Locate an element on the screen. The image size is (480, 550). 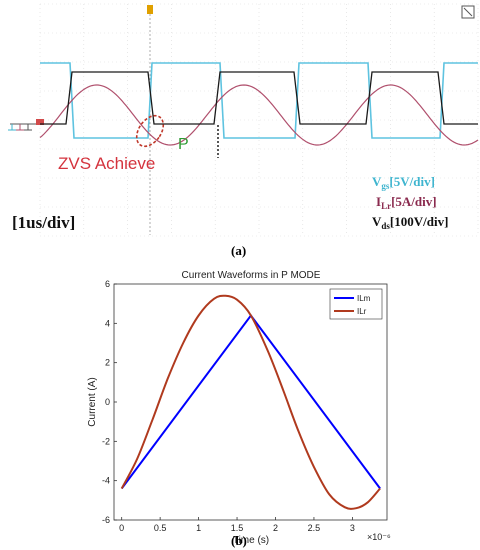
y-tick-label: -4 is located at coordinates (106, 481).